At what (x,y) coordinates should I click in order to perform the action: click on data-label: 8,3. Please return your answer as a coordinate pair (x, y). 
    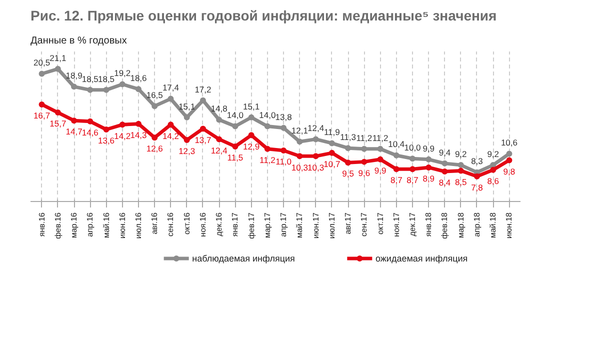
    Looking at the image, I should click on (477, 161).